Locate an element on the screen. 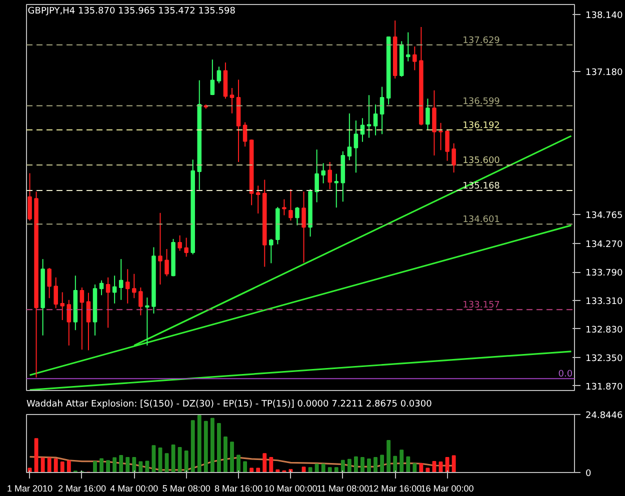 The image size is (625, 496). y-tick-label: 133.790 is located at coordinates (604, 273).